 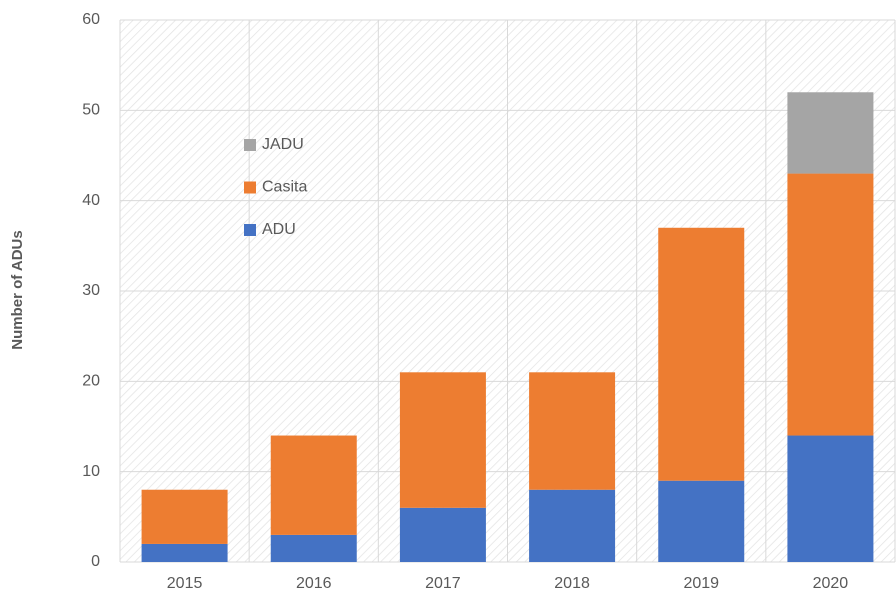 I want to click on x-tick-label: 2015, so click(x=185, y=583).